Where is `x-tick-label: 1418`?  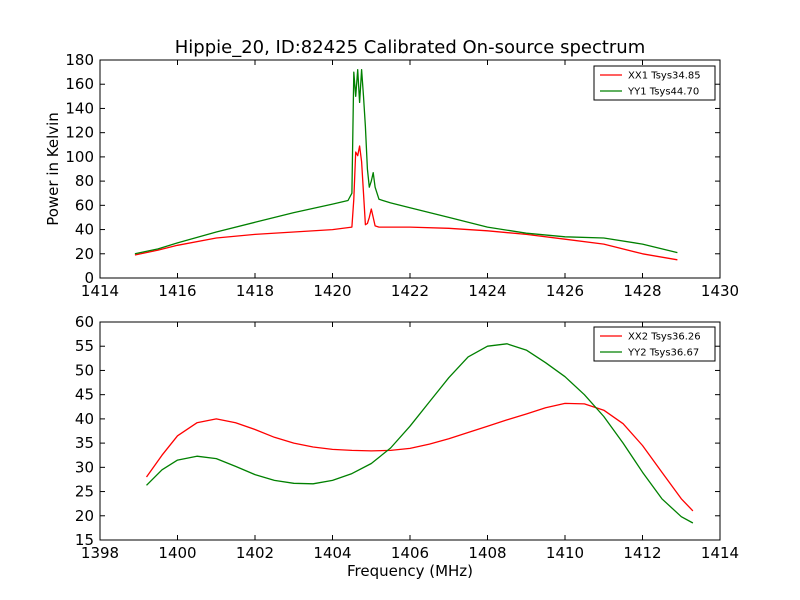
x-tick-label: 1418 is located at coordinates (255, 291).